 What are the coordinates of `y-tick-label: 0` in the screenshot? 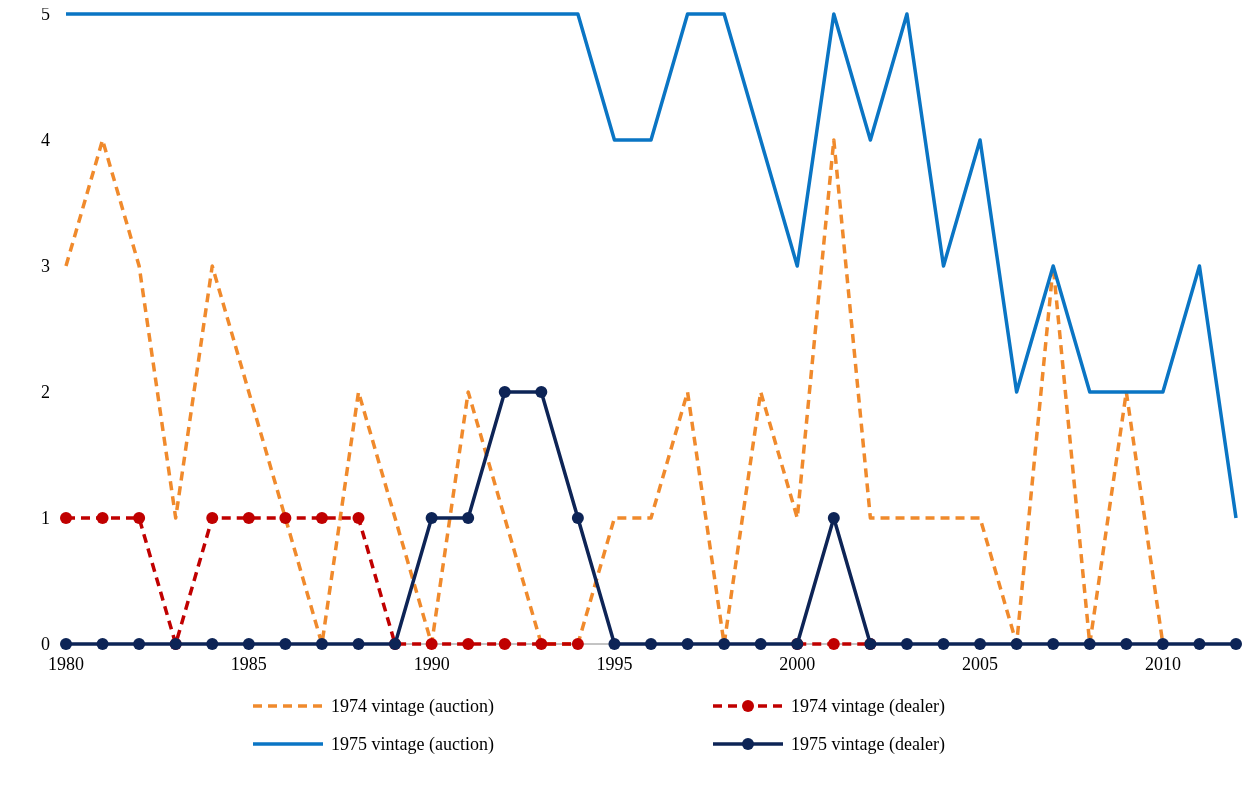 It's located at (45, 644).